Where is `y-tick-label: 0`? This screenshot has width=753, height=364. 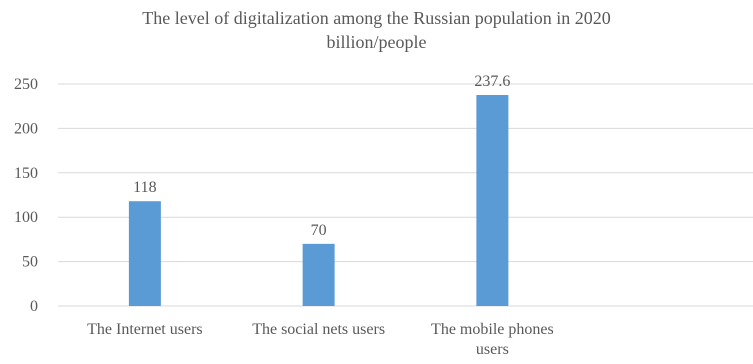 y-tick-label: 0 is located at coordinates (34, 306).